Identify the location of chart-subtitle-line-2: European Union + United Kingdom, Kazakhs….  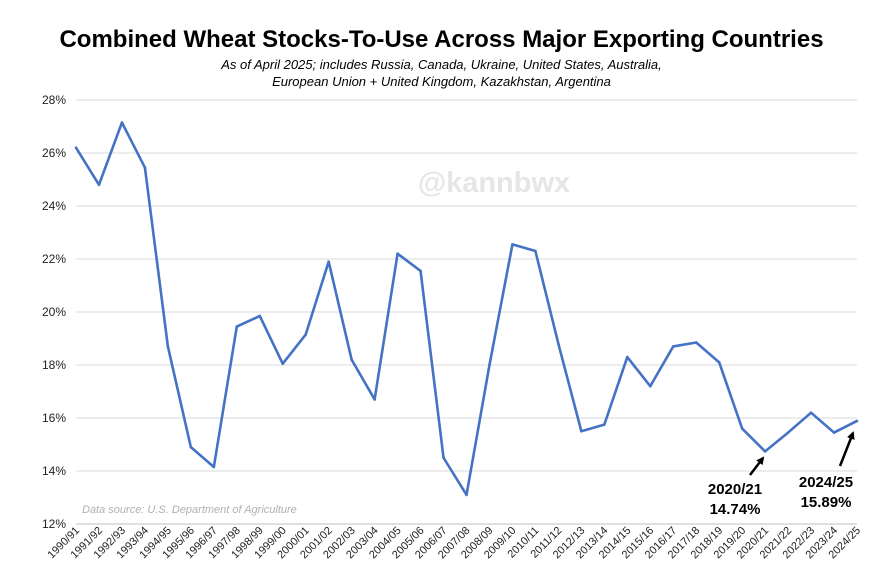
(441, 81).